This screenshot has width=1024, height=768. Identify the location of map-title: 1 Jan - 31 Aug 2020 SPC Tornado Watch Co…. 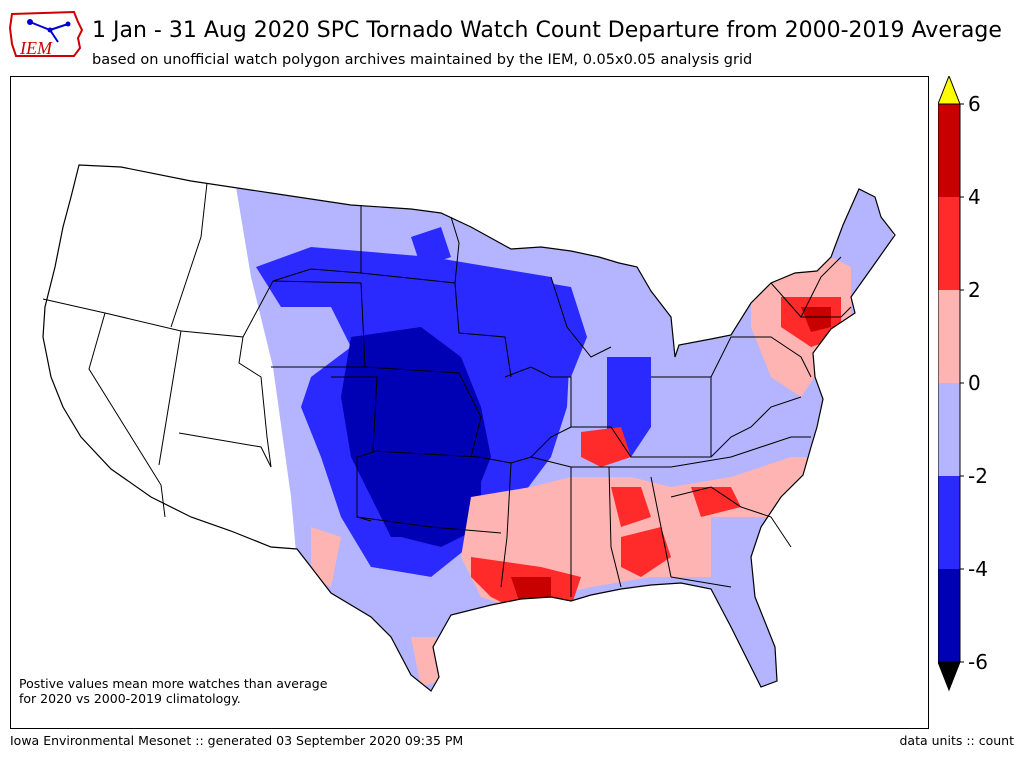
(547, 30).